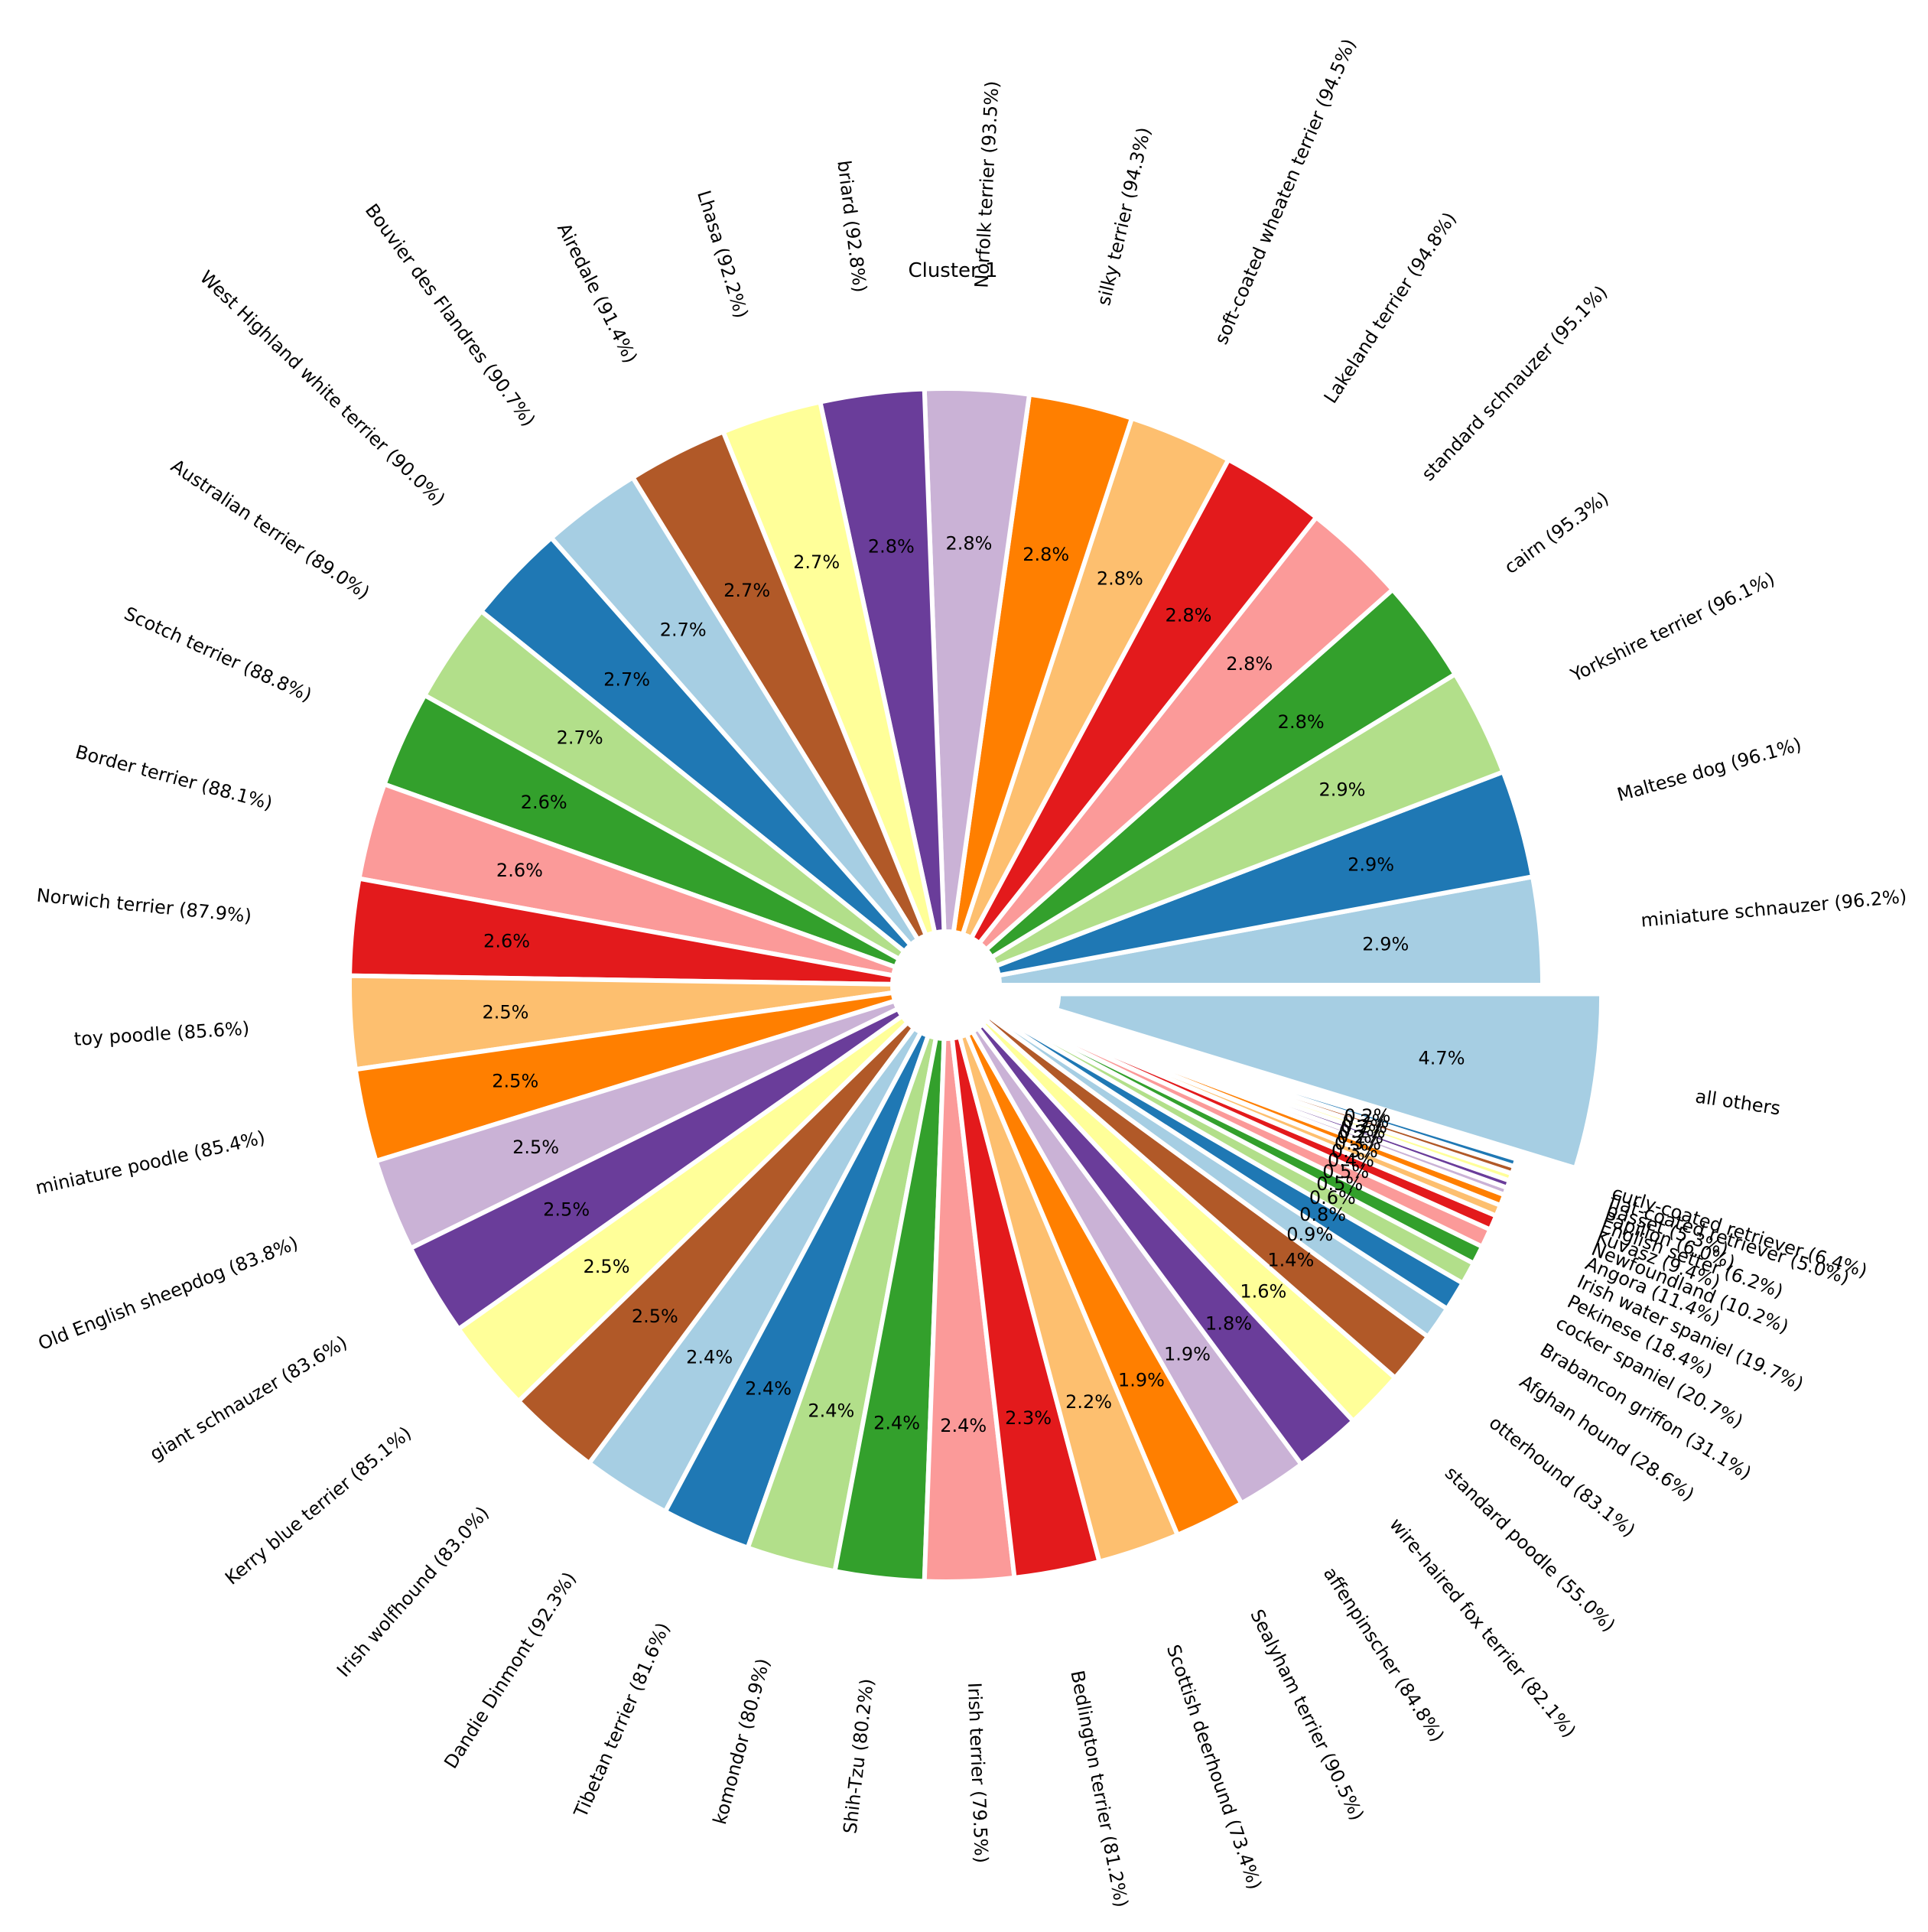 Image resolution: width=1928 pixels, height=1932 pixels. I want to click on pct-label-curly-coated-retriever-6-4: 0.2%, so click(1367, 1116).